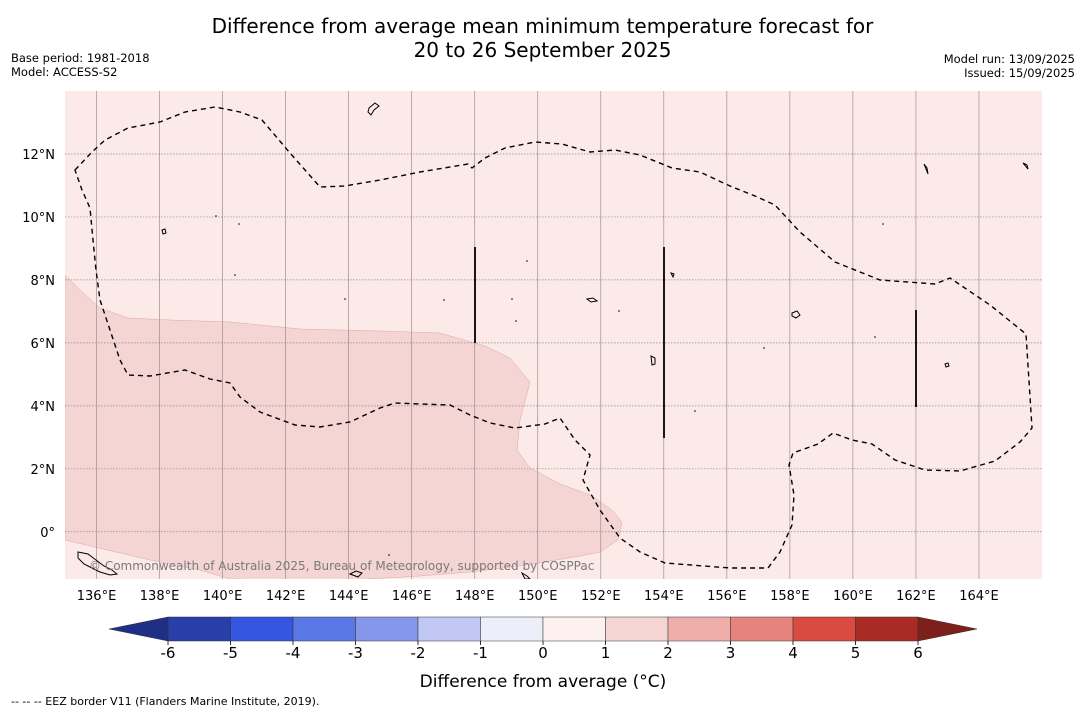 This screenshot has width=1085, height=713. I want to click on colorbar-cells, so click(543, 629).